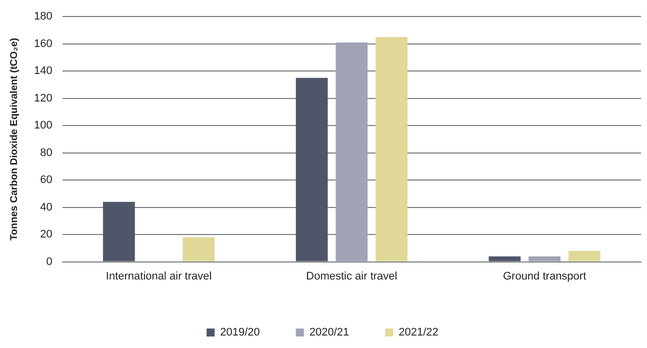  Describe the element at coordinates (46, 152) in the screenshot. I see `y-tick-label: 80` at that location.